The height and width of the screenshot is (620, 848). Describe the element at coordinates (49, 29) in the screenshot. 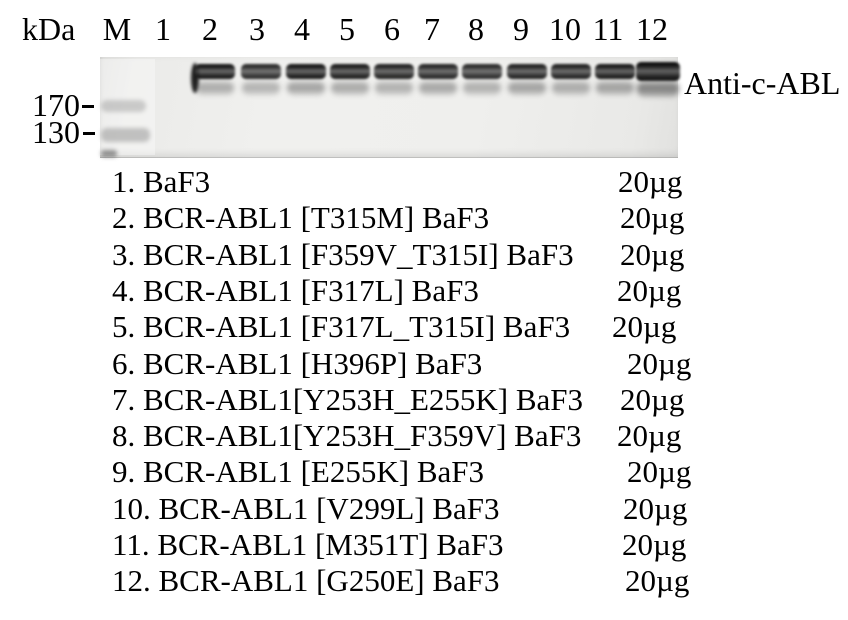

I see `kda-unit-label: kDa` at that location.